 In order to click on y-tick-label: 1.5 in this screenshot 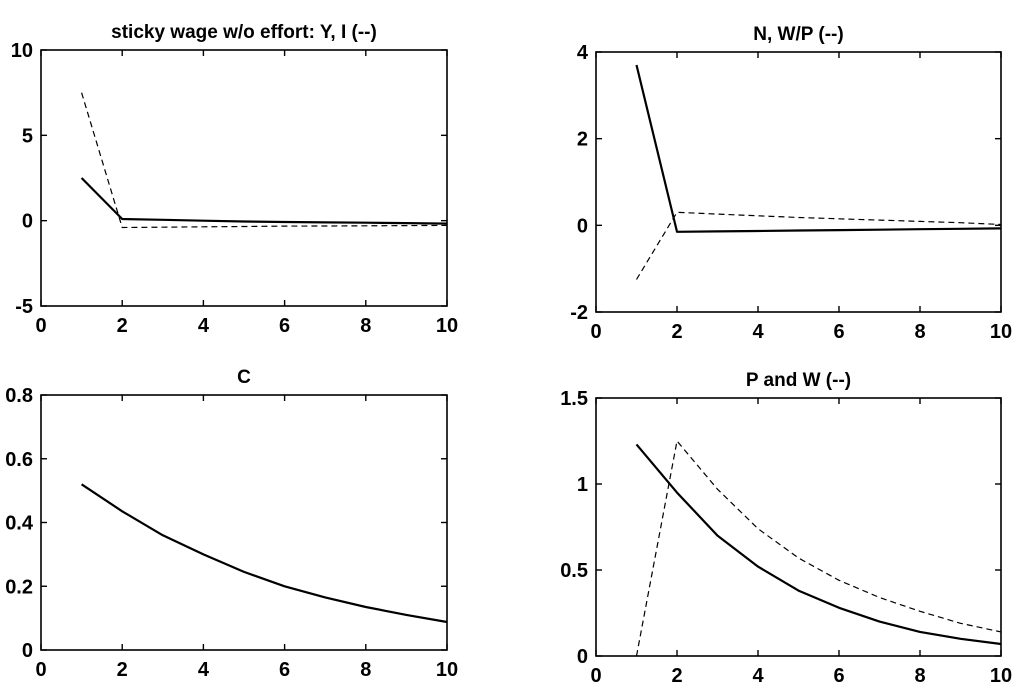, I will do `click(574, 399)`.